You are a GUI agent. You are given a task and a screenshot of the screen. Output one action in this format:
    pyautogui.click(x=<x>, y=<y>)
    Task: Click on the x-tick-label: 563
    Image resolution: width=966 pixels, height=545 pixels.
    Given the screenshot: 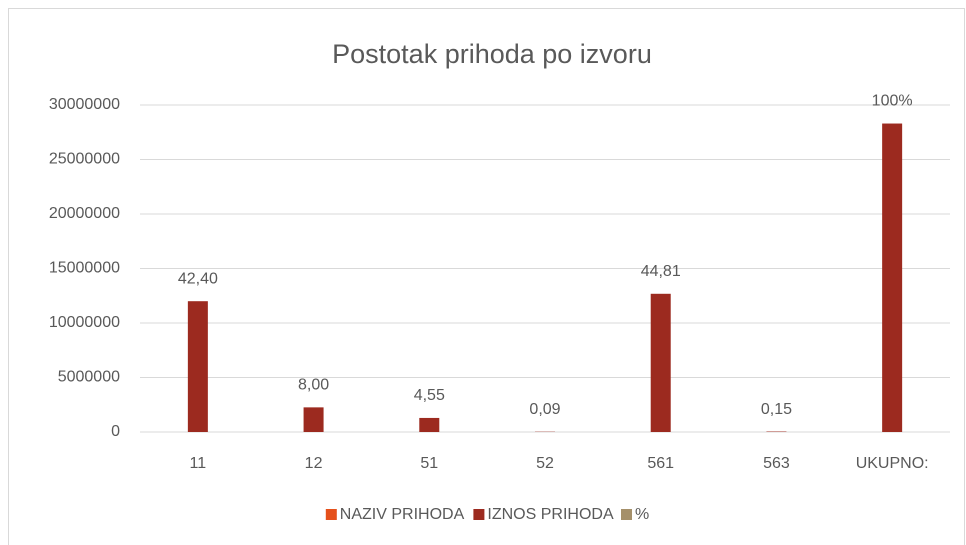 What is the action you would take?
    pyautogui.click(x=776, y=463)
    